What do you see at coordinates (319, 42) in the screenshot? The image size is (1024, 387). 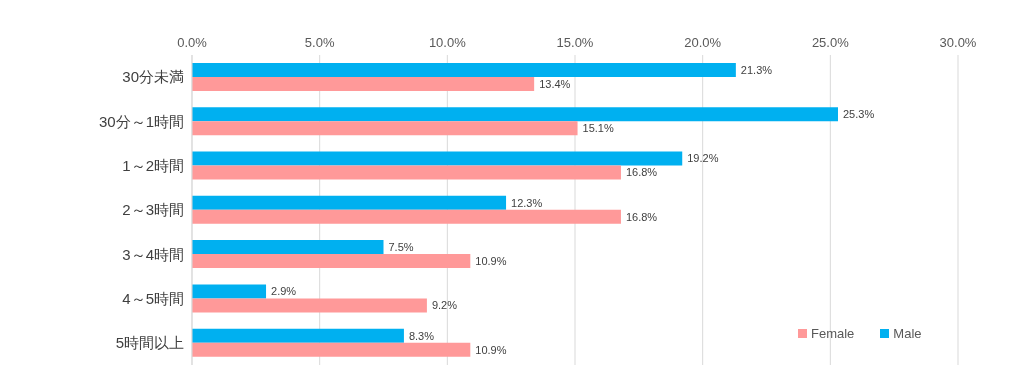 I see `x-tick-label: 5.0%` at bounding box center [319, 42].